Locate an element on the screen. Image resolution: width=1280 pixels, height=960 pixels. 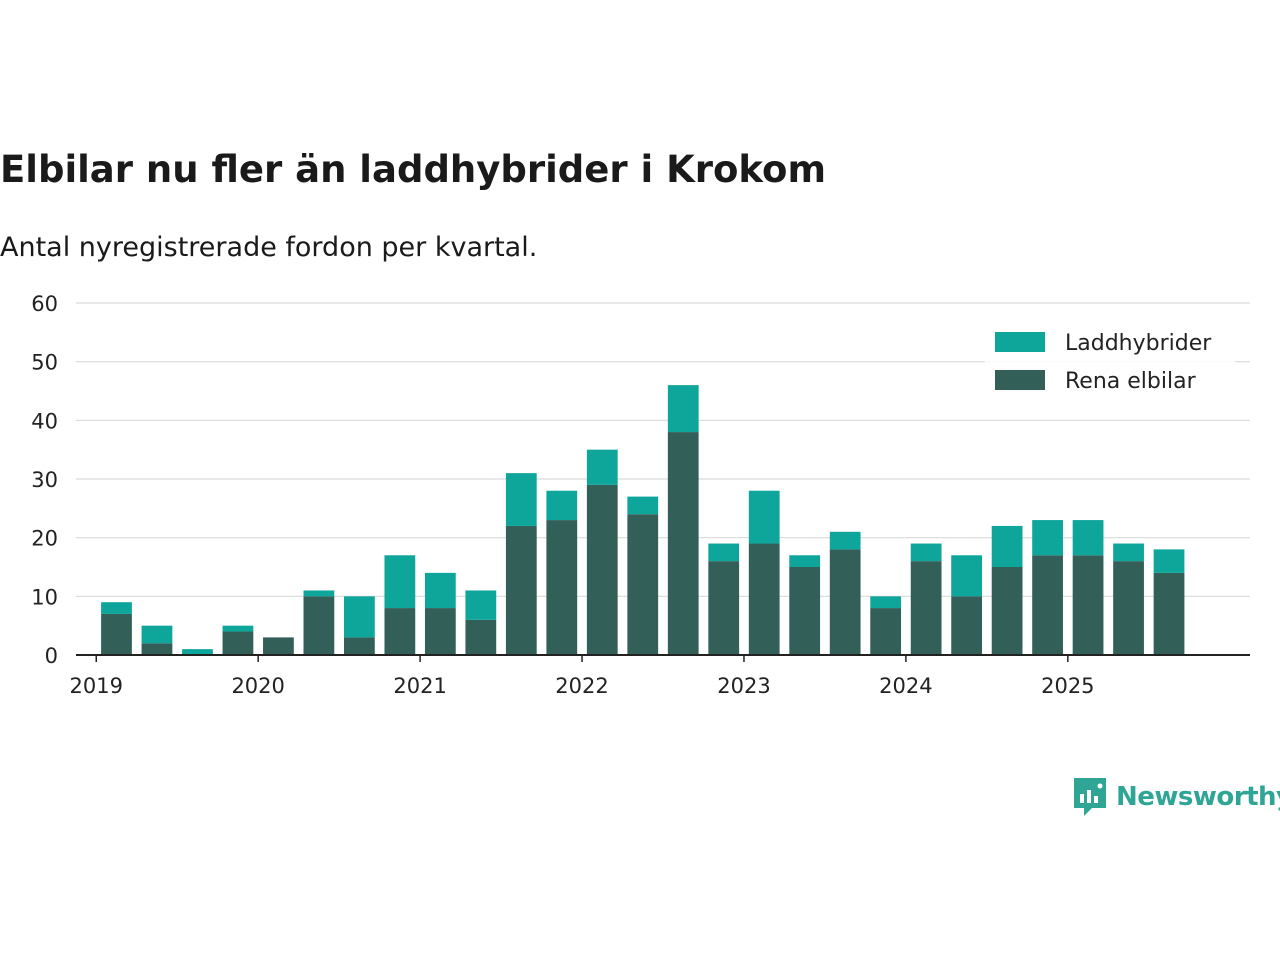
x-tick-label: 2019 is located at coordinates (96, 686).